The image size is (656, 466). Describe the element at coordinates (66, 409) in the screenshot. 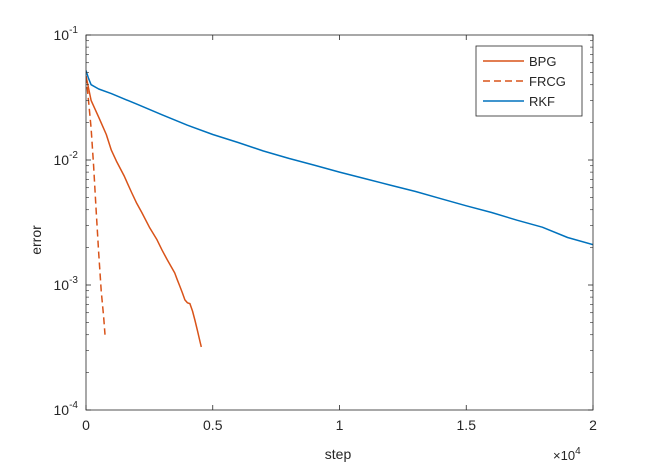

I see `y-tick-label: 10⁻⁴` at that location.